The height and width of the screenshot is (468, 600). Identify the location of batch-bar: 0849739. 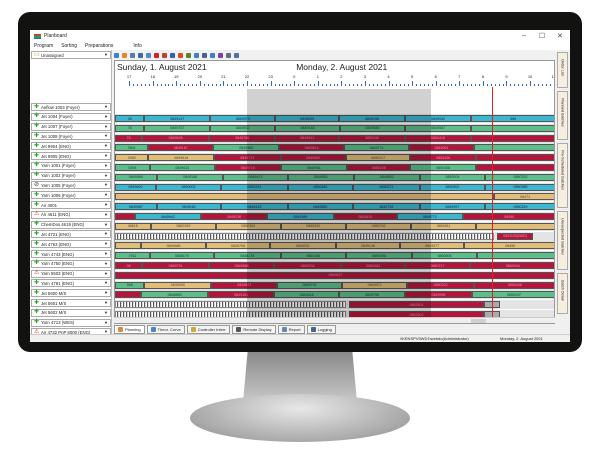
(386, 207).